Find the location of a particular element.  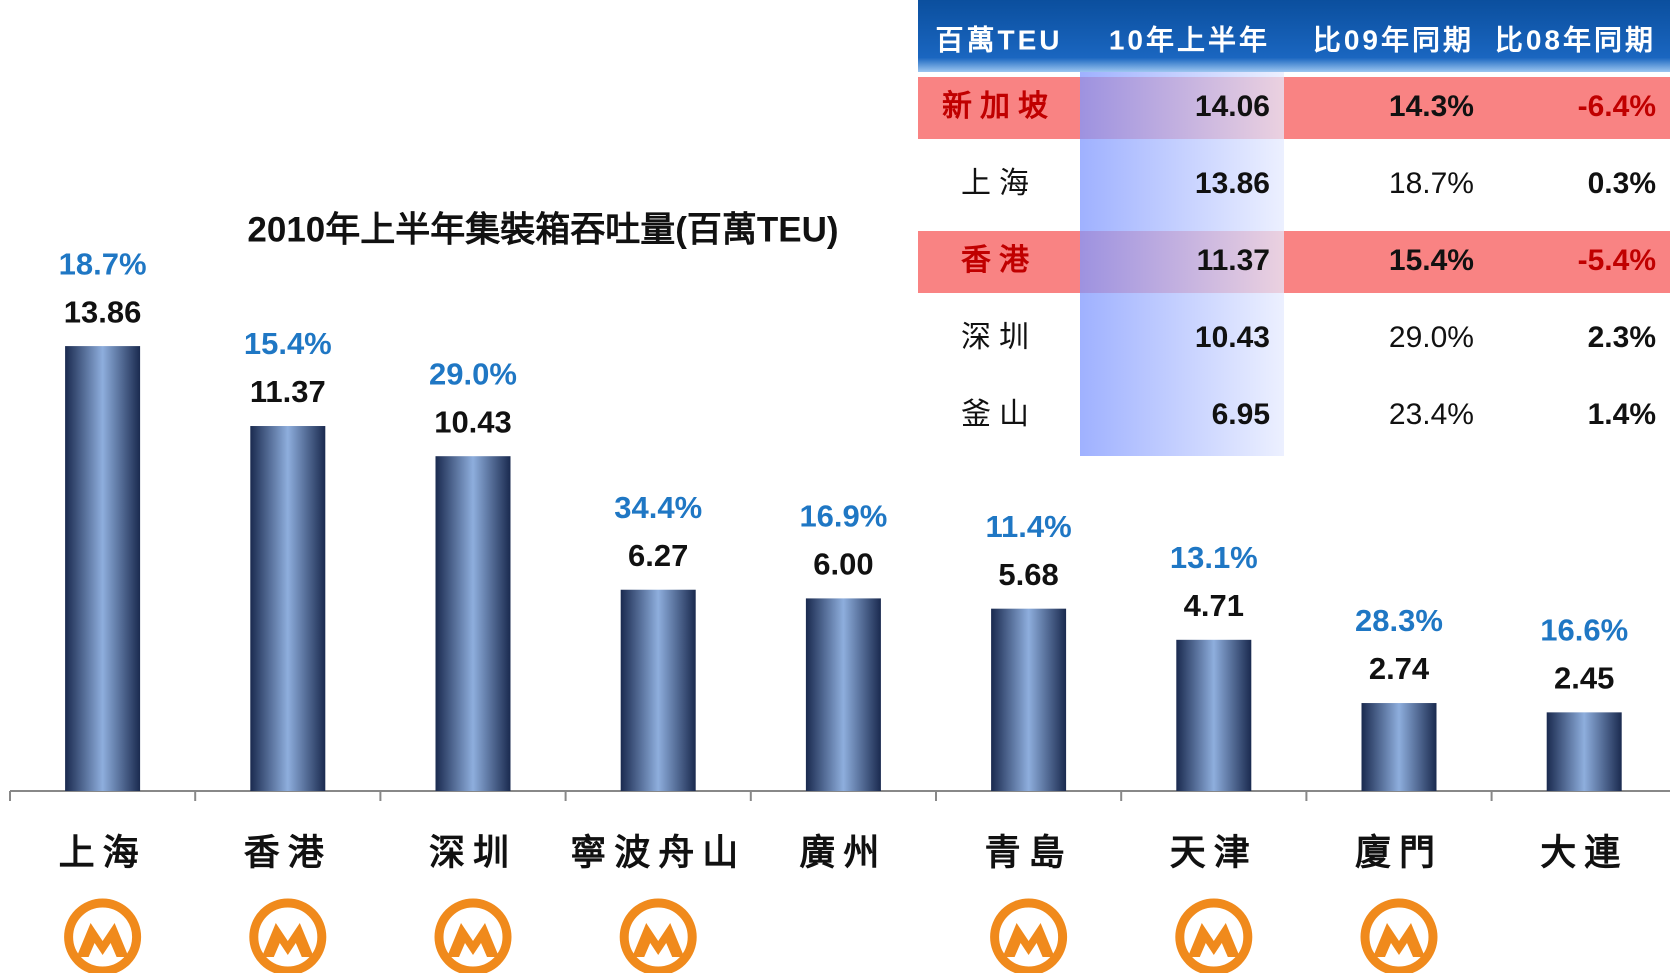

growth-label: 16.9% is located at coordinates (843, 516).